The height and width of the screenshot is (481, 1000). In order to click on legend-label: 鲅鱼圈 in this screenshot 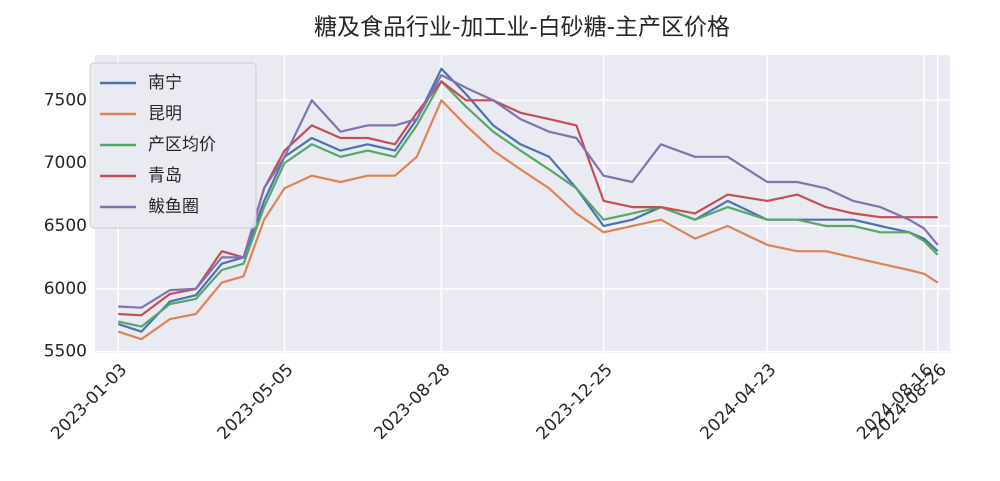, I will do `click(173, 207)`.